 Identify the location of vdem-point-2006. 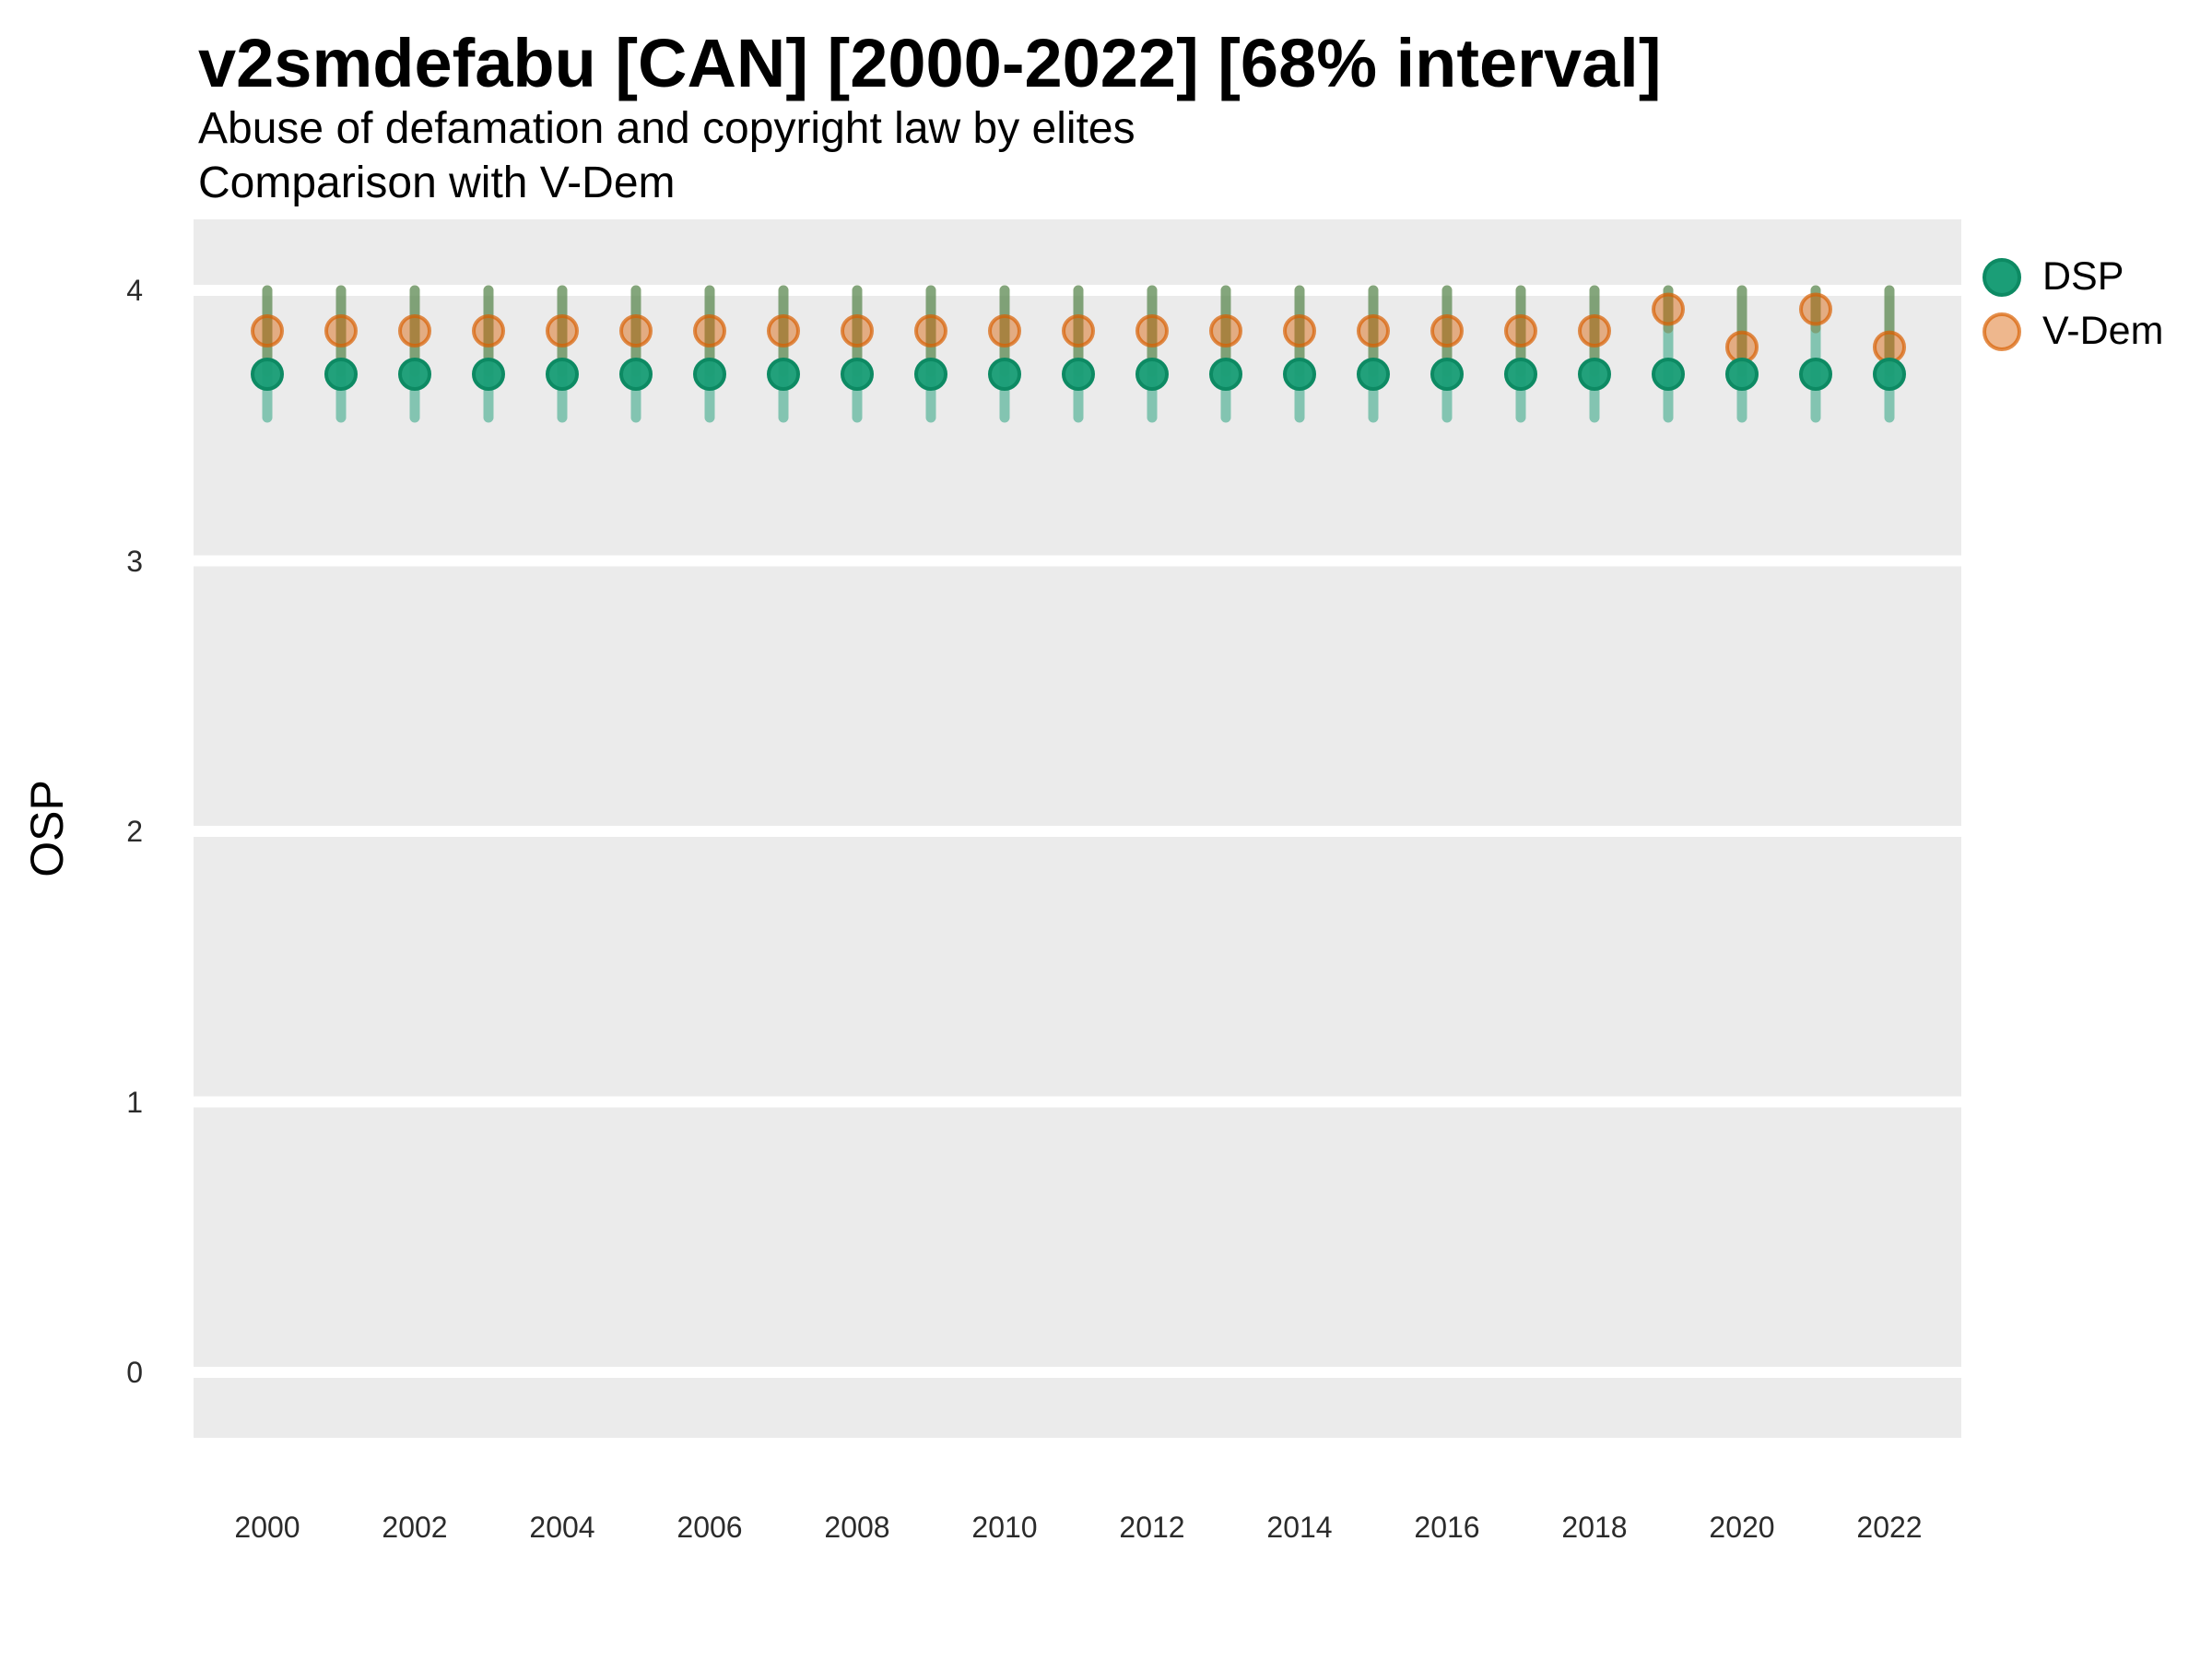
(709, 331).